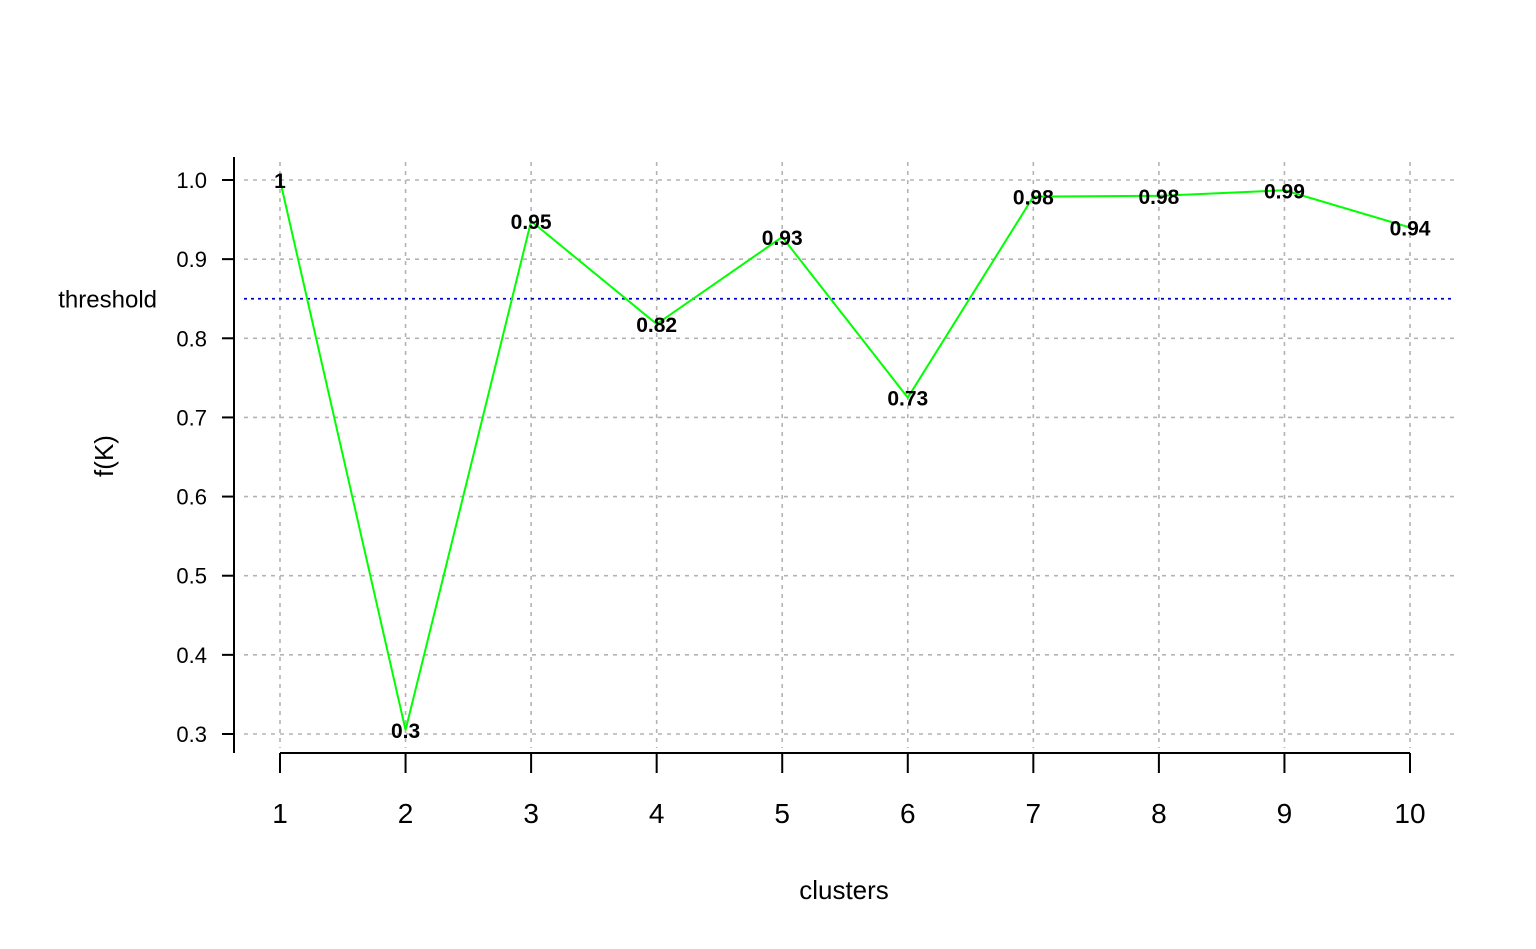  What do you see at coordinates (1284, 191) in the screenshot?
I see `data-label: 0.99` at bounding box center [1284, 191].